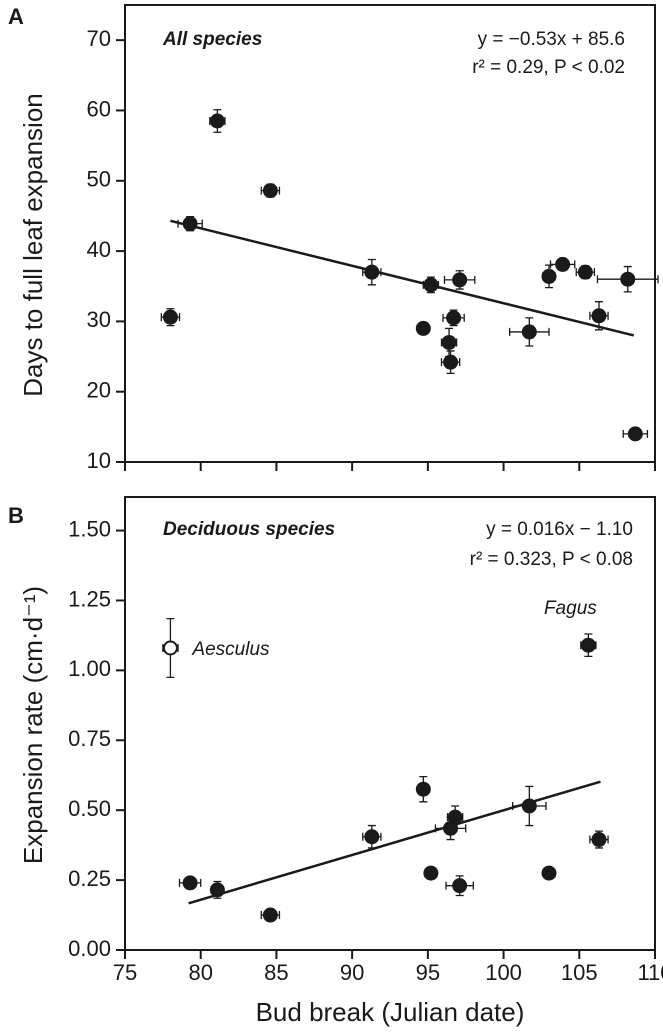  Describe the element at coordinates (99, 460) in the screenshot. I see `y-tick-label: 10` at that location.